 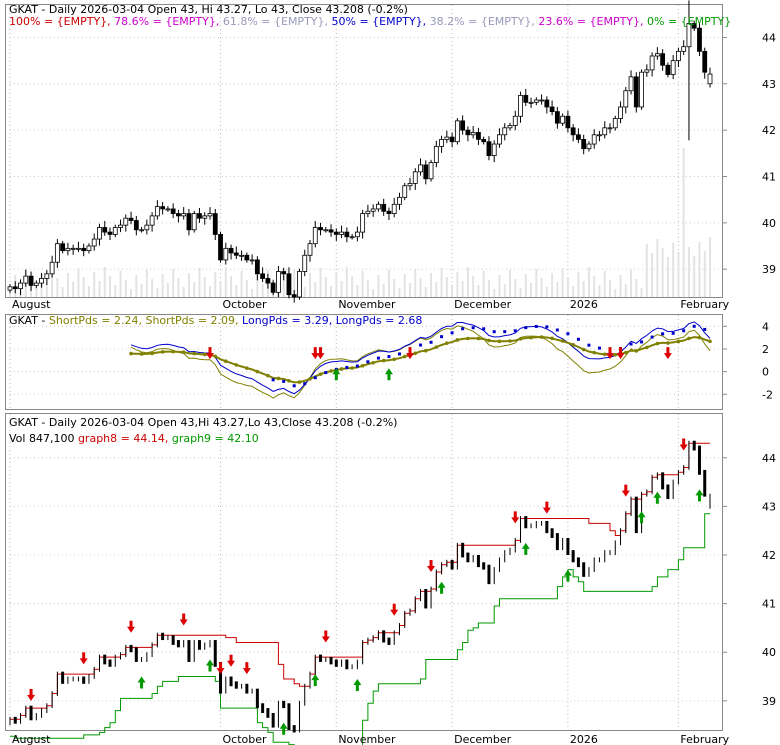 I want to click on legend-entry: 23.6% = {EMPTY},, so click(x=589, y=21).